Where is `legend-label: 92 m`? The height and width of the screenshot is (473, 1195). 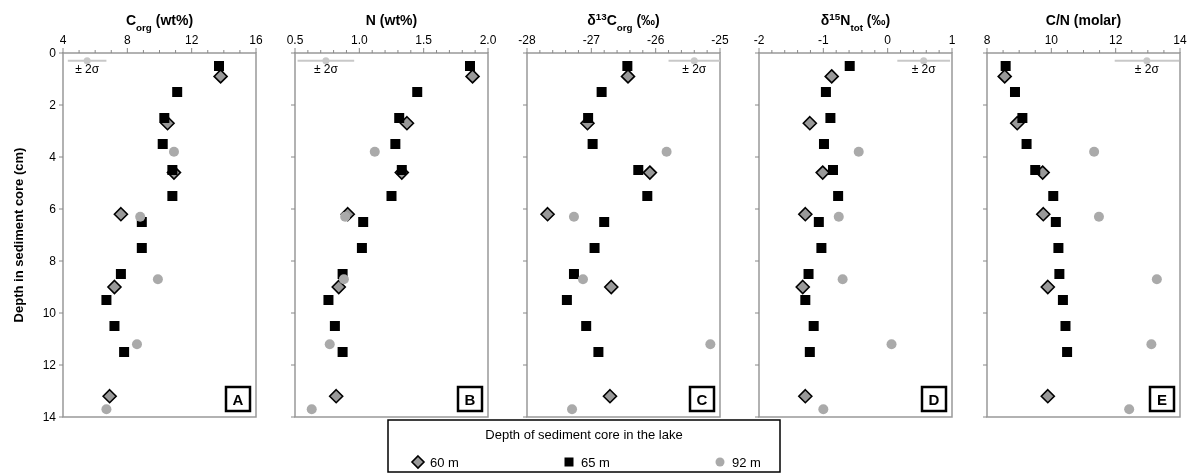 legend-label: 92 m is located at coordinates (746, 462).